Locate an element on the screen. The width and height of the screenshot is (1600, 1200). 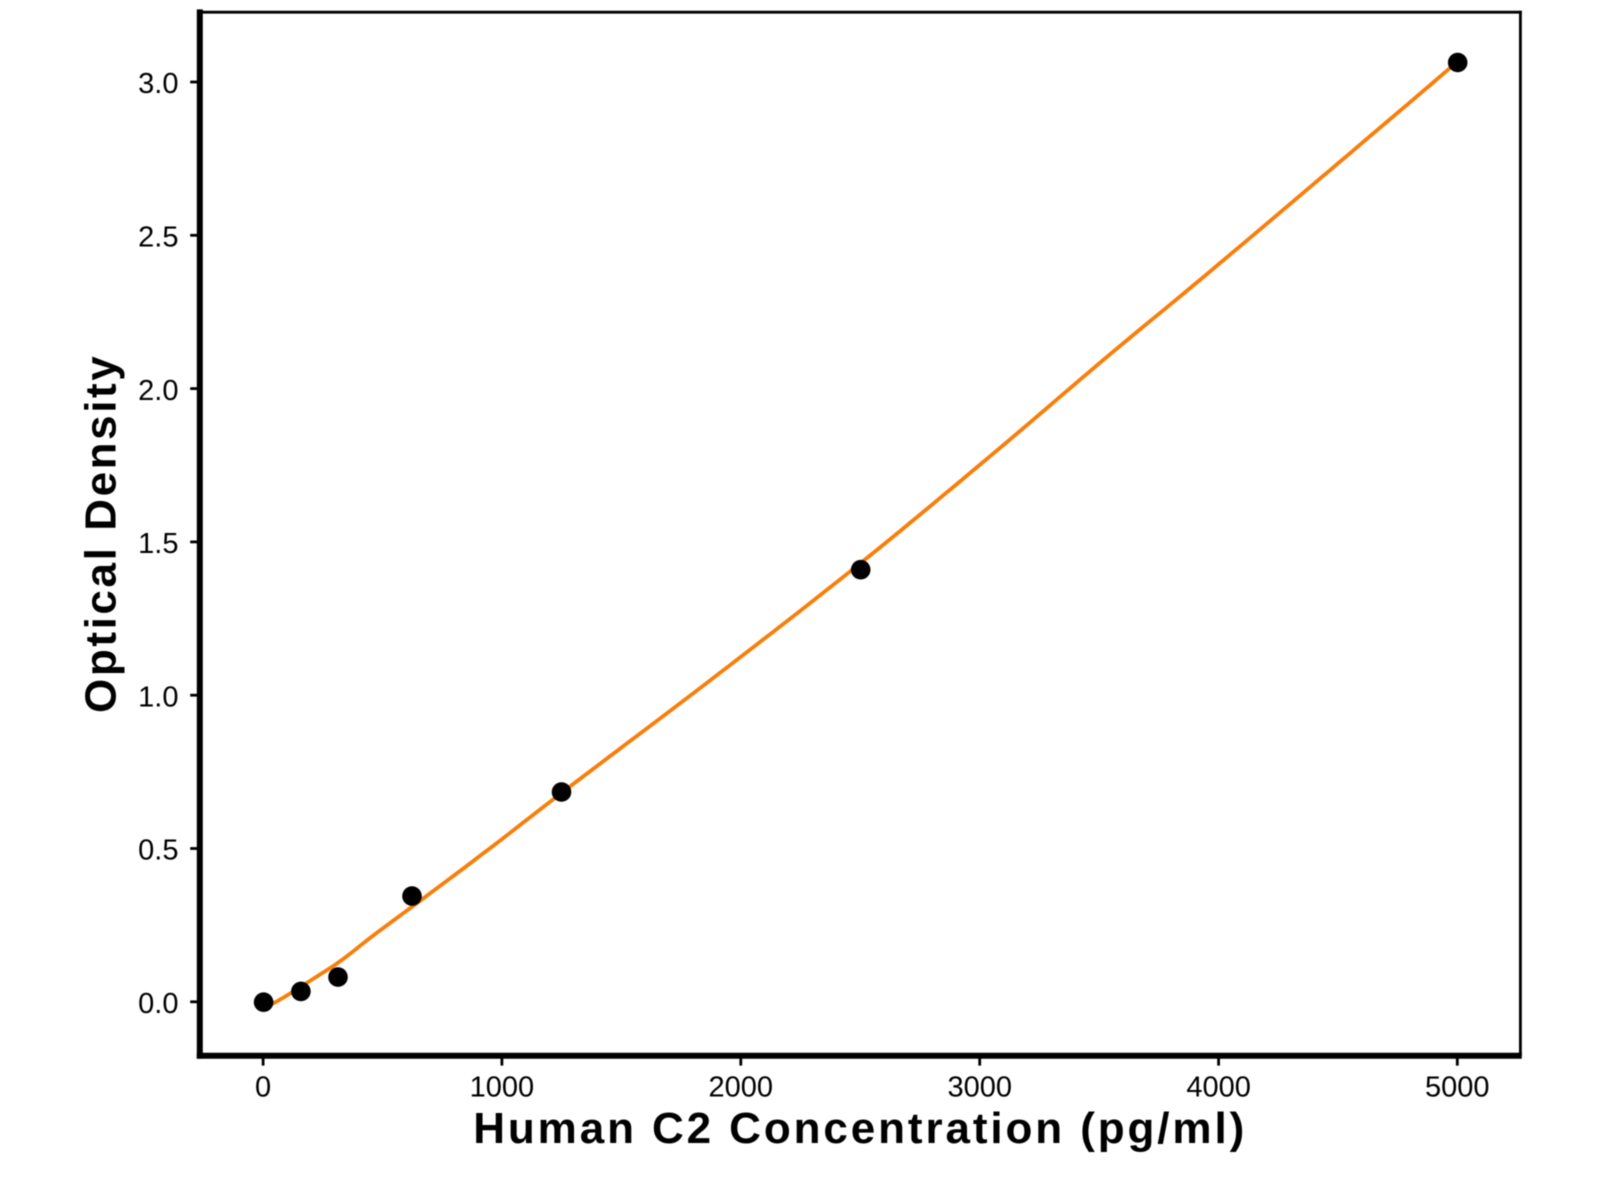
svg-text: 5000 is located at coordinates (1457, 1088).